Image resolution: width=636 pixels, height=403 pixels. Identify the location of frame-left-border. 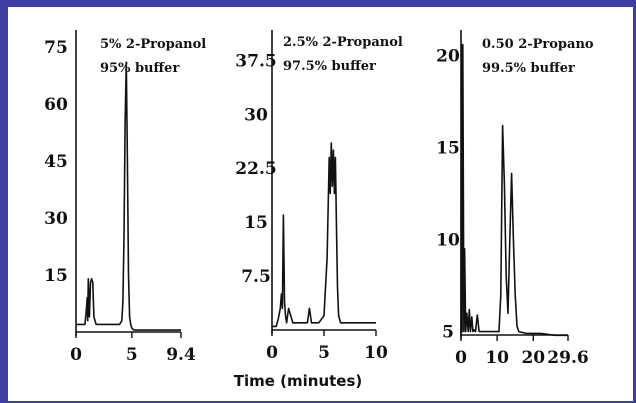
(4, 201).